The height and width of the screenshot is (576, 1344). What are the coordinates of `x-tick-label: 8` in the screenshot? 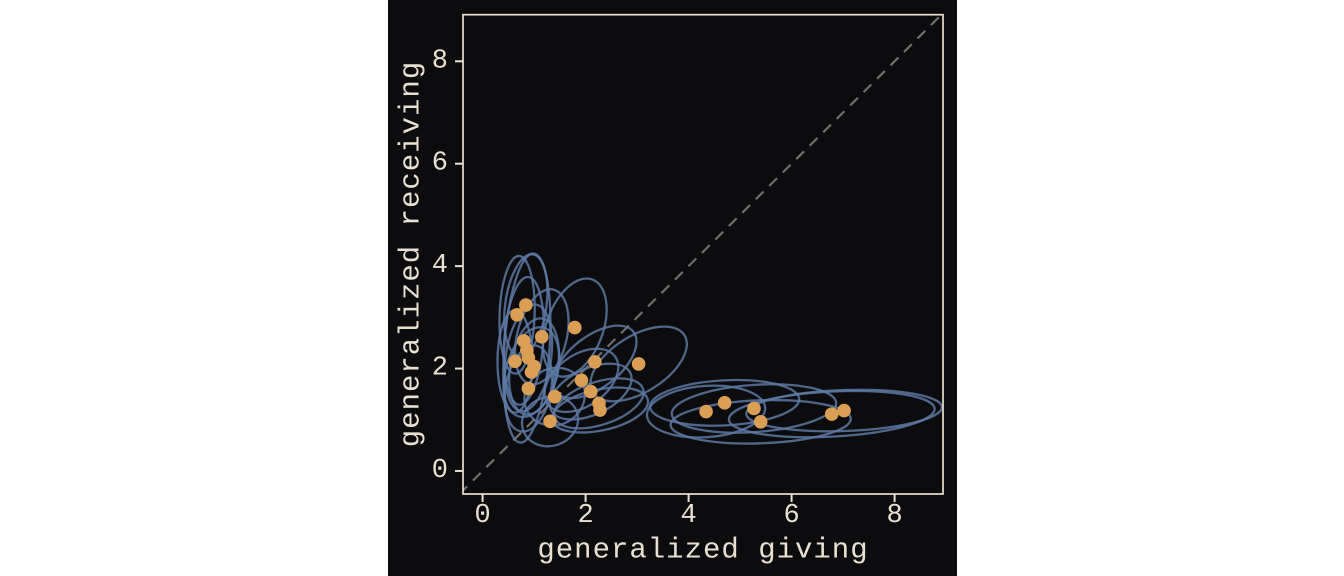 It's located at (894, 516).